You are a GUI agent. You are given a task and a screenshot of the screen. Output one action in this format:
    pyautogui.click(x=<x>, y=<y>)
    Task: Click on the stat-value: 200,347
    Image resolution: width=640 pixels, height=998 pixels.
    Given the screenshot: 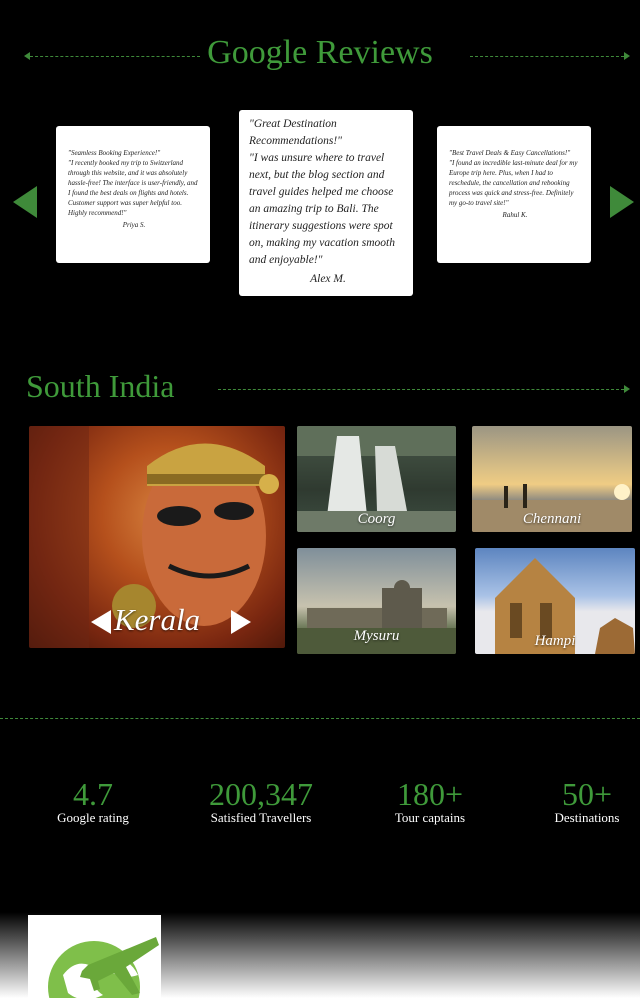 What is the action you would take?
    pyautogui.click(x=261, y=794)
    